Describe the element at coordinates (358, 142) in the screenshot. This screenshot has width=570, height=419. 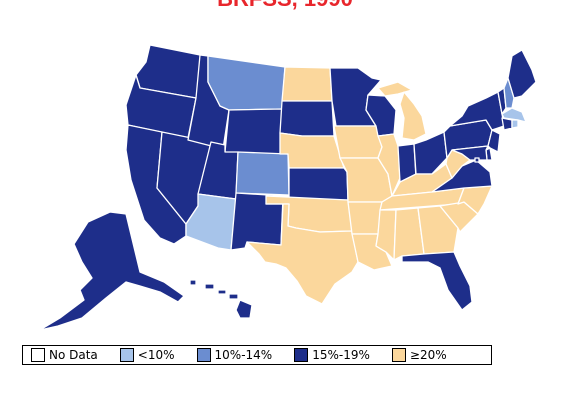
I see `state-IA` at that location.